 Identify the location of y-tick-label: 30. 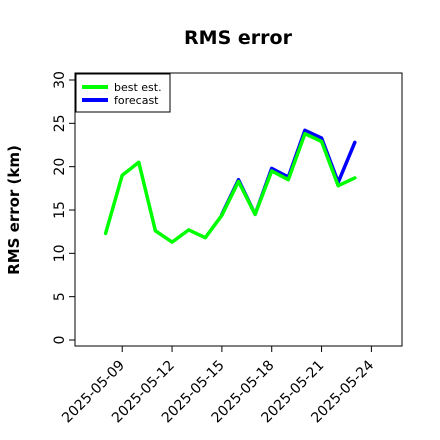
(60, 80).